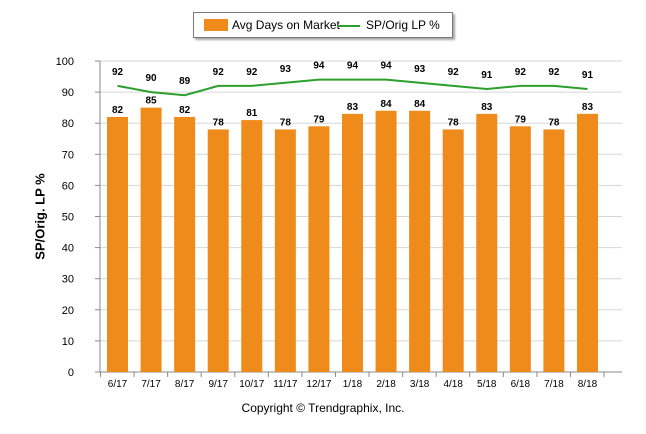  I want to click on y-tick-label: 30, so click(68, 280).